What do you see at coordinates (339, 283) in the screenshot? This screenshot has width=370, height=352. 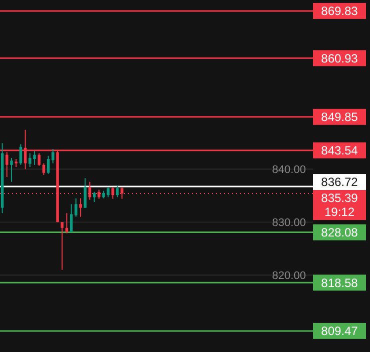 I see `ref-line-label: 818.58` at bounding box center [339, 283].